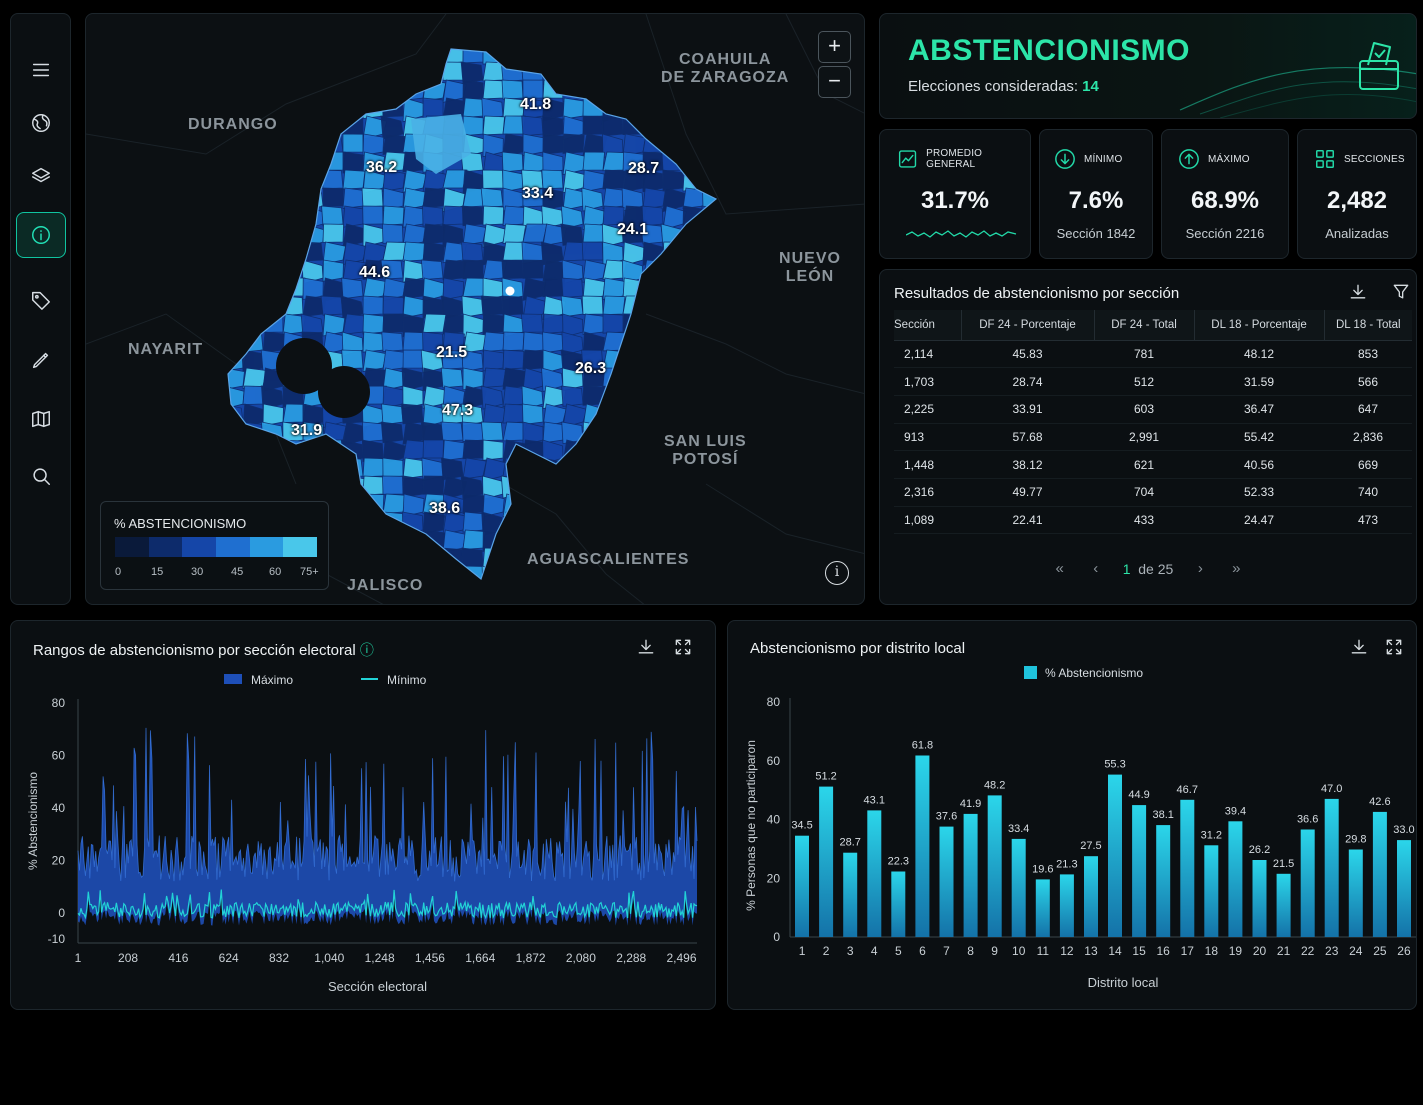 The height and width of the screenshot is (1105, 1423). Describe the element at coordinates (1258, 325) in the screenshot. I see `column-header: DL 18 - Porcentaje` at that location.